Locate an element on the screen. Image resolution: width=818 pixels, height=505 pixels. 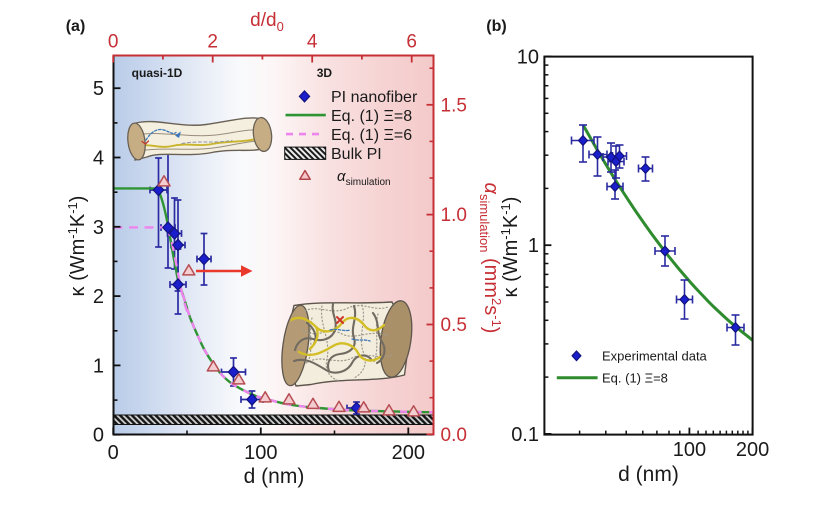
svg-text: 0.0 is located at coordinates (454, 435).